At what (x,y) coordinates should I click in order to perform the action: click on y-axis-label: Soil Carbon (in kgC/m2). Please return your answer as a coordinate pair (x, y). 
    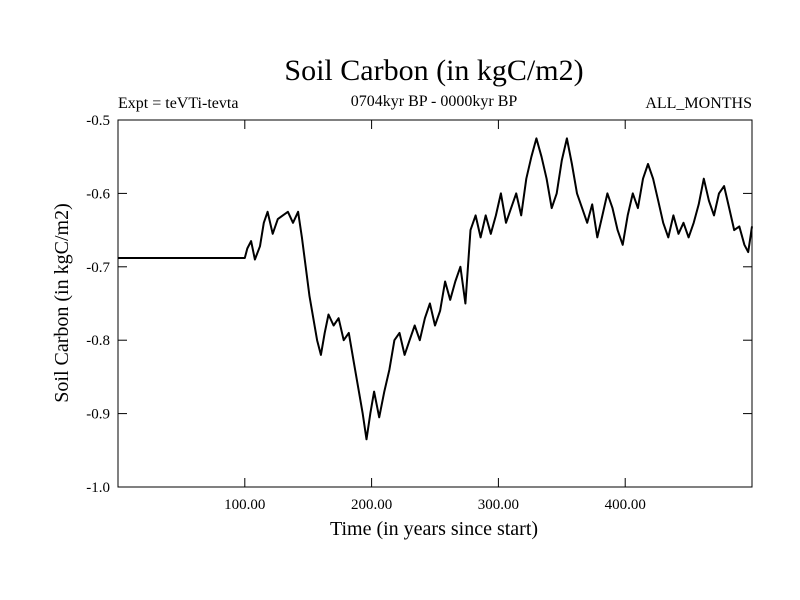
    Looking at the image, I should click on (62, 302).